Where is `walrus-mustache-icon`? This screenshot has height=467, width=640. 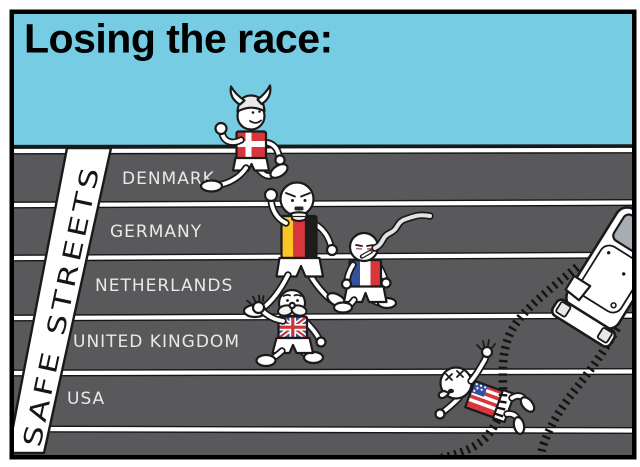
walrus-mustache-icon is located at coordinates (292, 309).